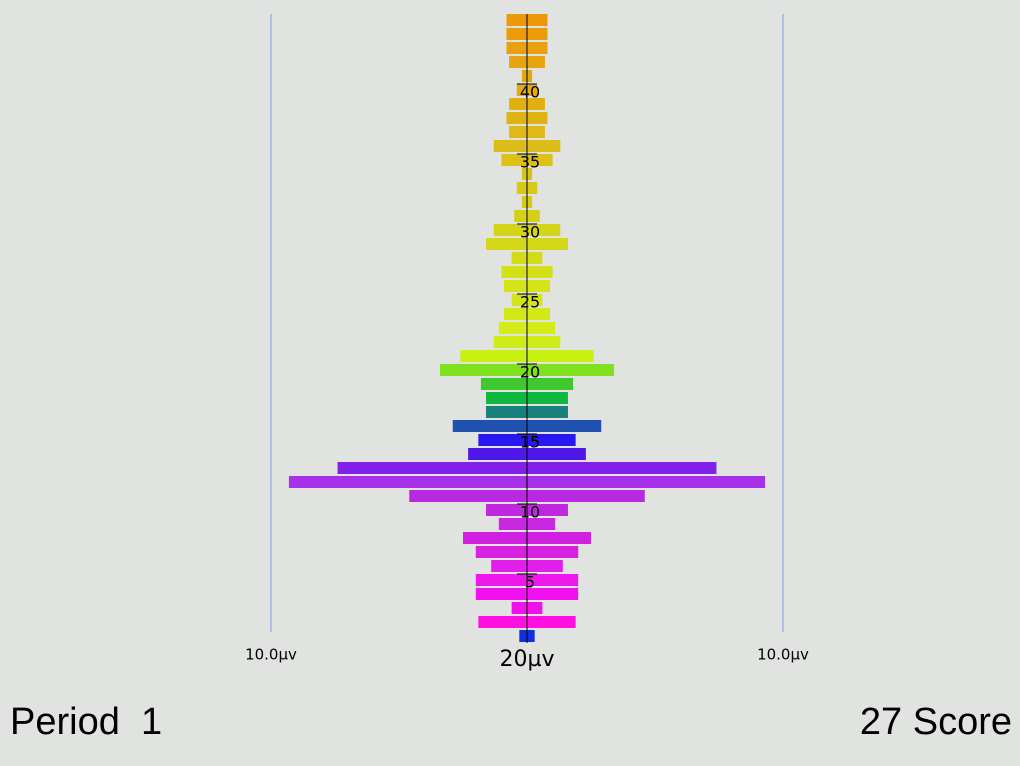 The height and width of the screenshot is (766, 1020). Describe the element at coordinates (530, 302) in the screenshot. I see `y-tick-label: 25` at that location.